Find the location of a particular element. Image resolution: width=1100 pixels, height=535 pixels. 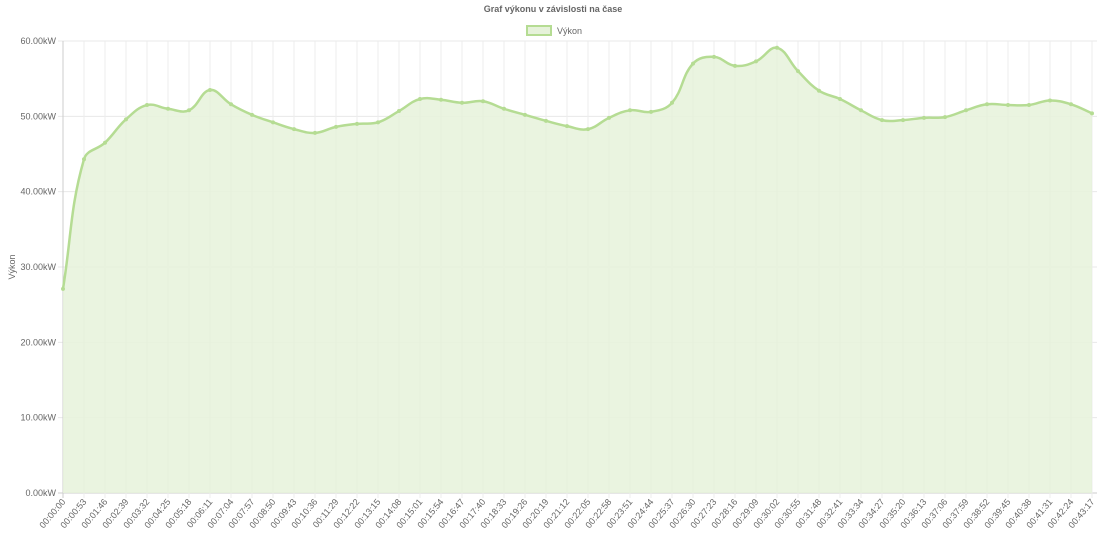

y-tick-label: 40.00kW is located at coordinates (38, 192).